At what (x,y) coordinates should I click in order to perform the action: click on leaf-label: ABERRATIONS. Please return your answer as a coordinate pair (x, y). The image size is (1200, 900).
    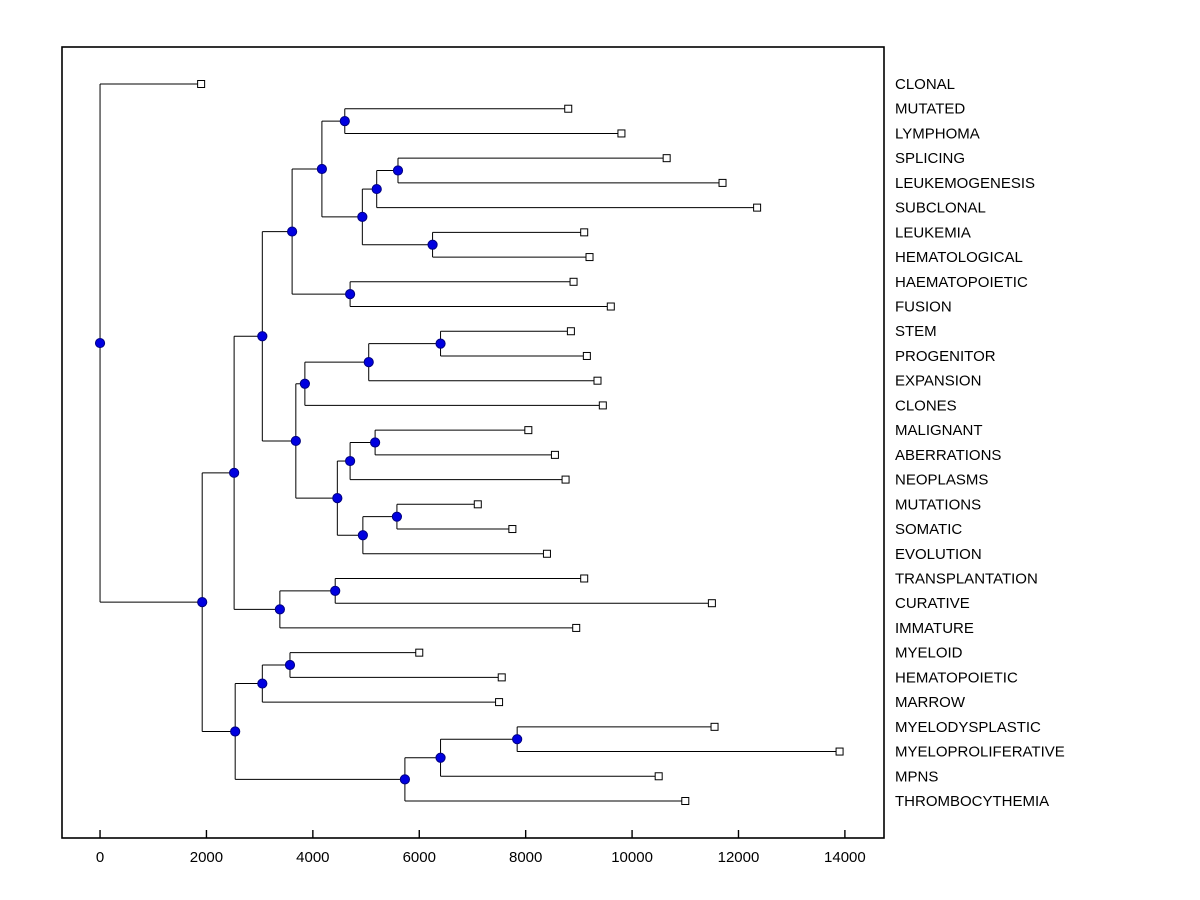
    Looking at the image, I should click on (948, 455).